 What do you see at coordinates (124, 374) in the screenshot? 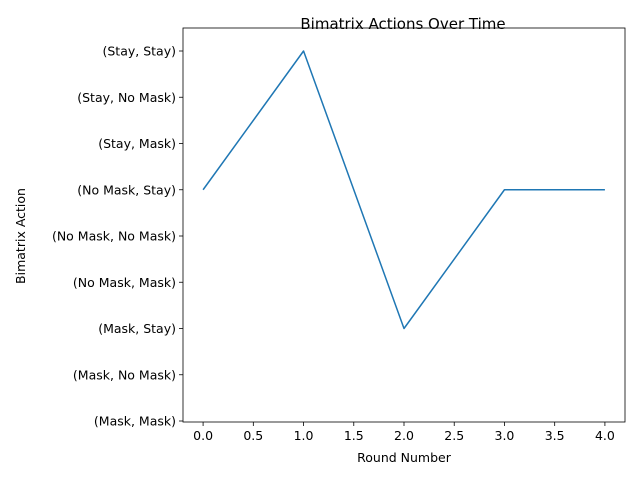
I see `y-tick-label: (Mask, No Mask)` at bounding box center [124, 374].